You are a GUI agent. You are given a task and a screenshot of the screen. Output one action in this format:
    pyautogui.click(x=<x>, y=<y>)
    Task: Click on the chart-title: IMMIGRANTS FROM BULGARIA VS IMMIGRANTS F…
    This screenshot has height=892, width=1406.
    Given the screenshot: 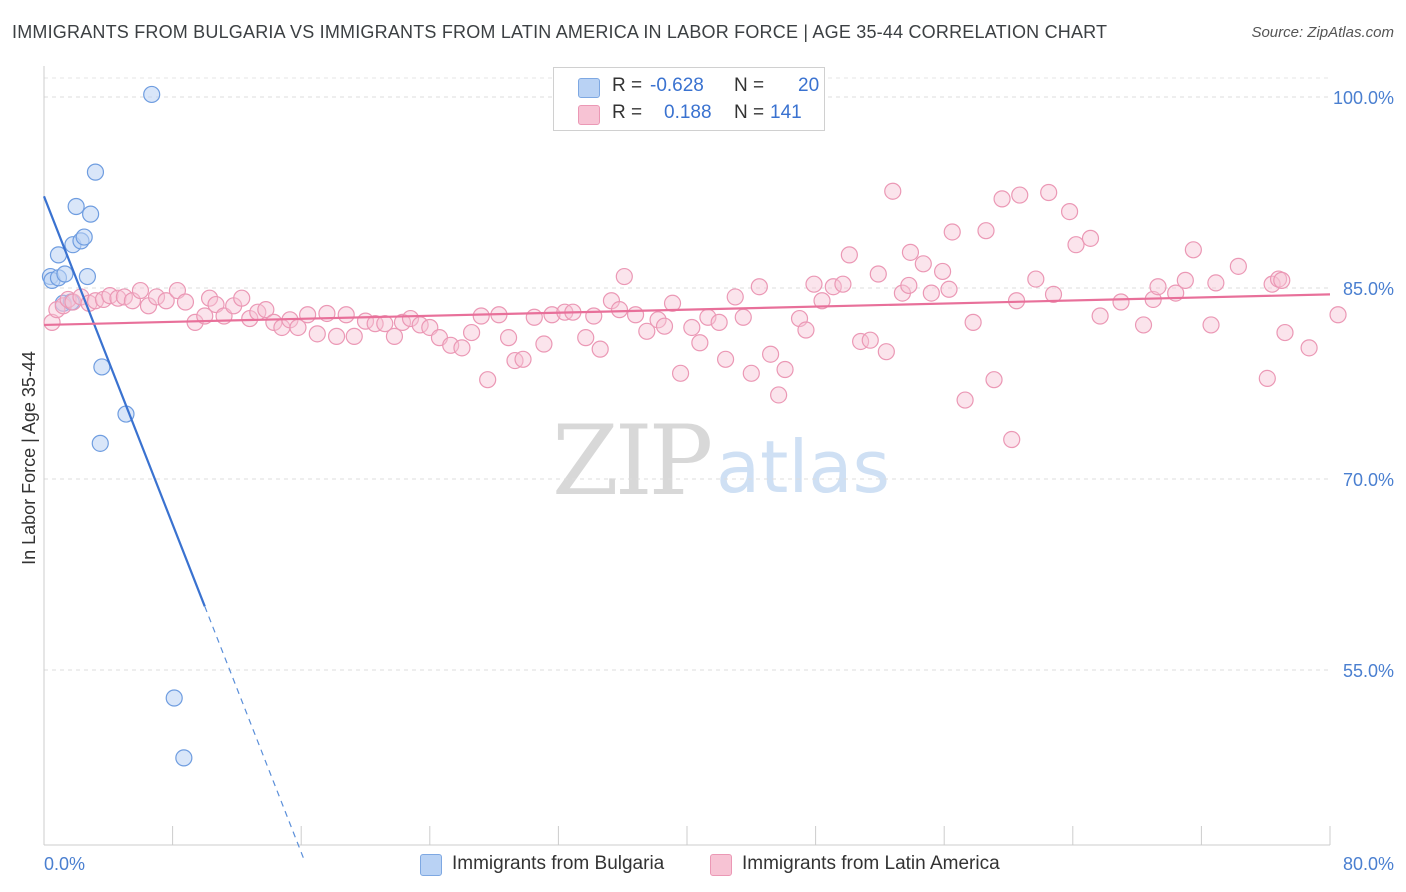 What is the action you would take?
    pyautogui.click(x=560, y=32)
    